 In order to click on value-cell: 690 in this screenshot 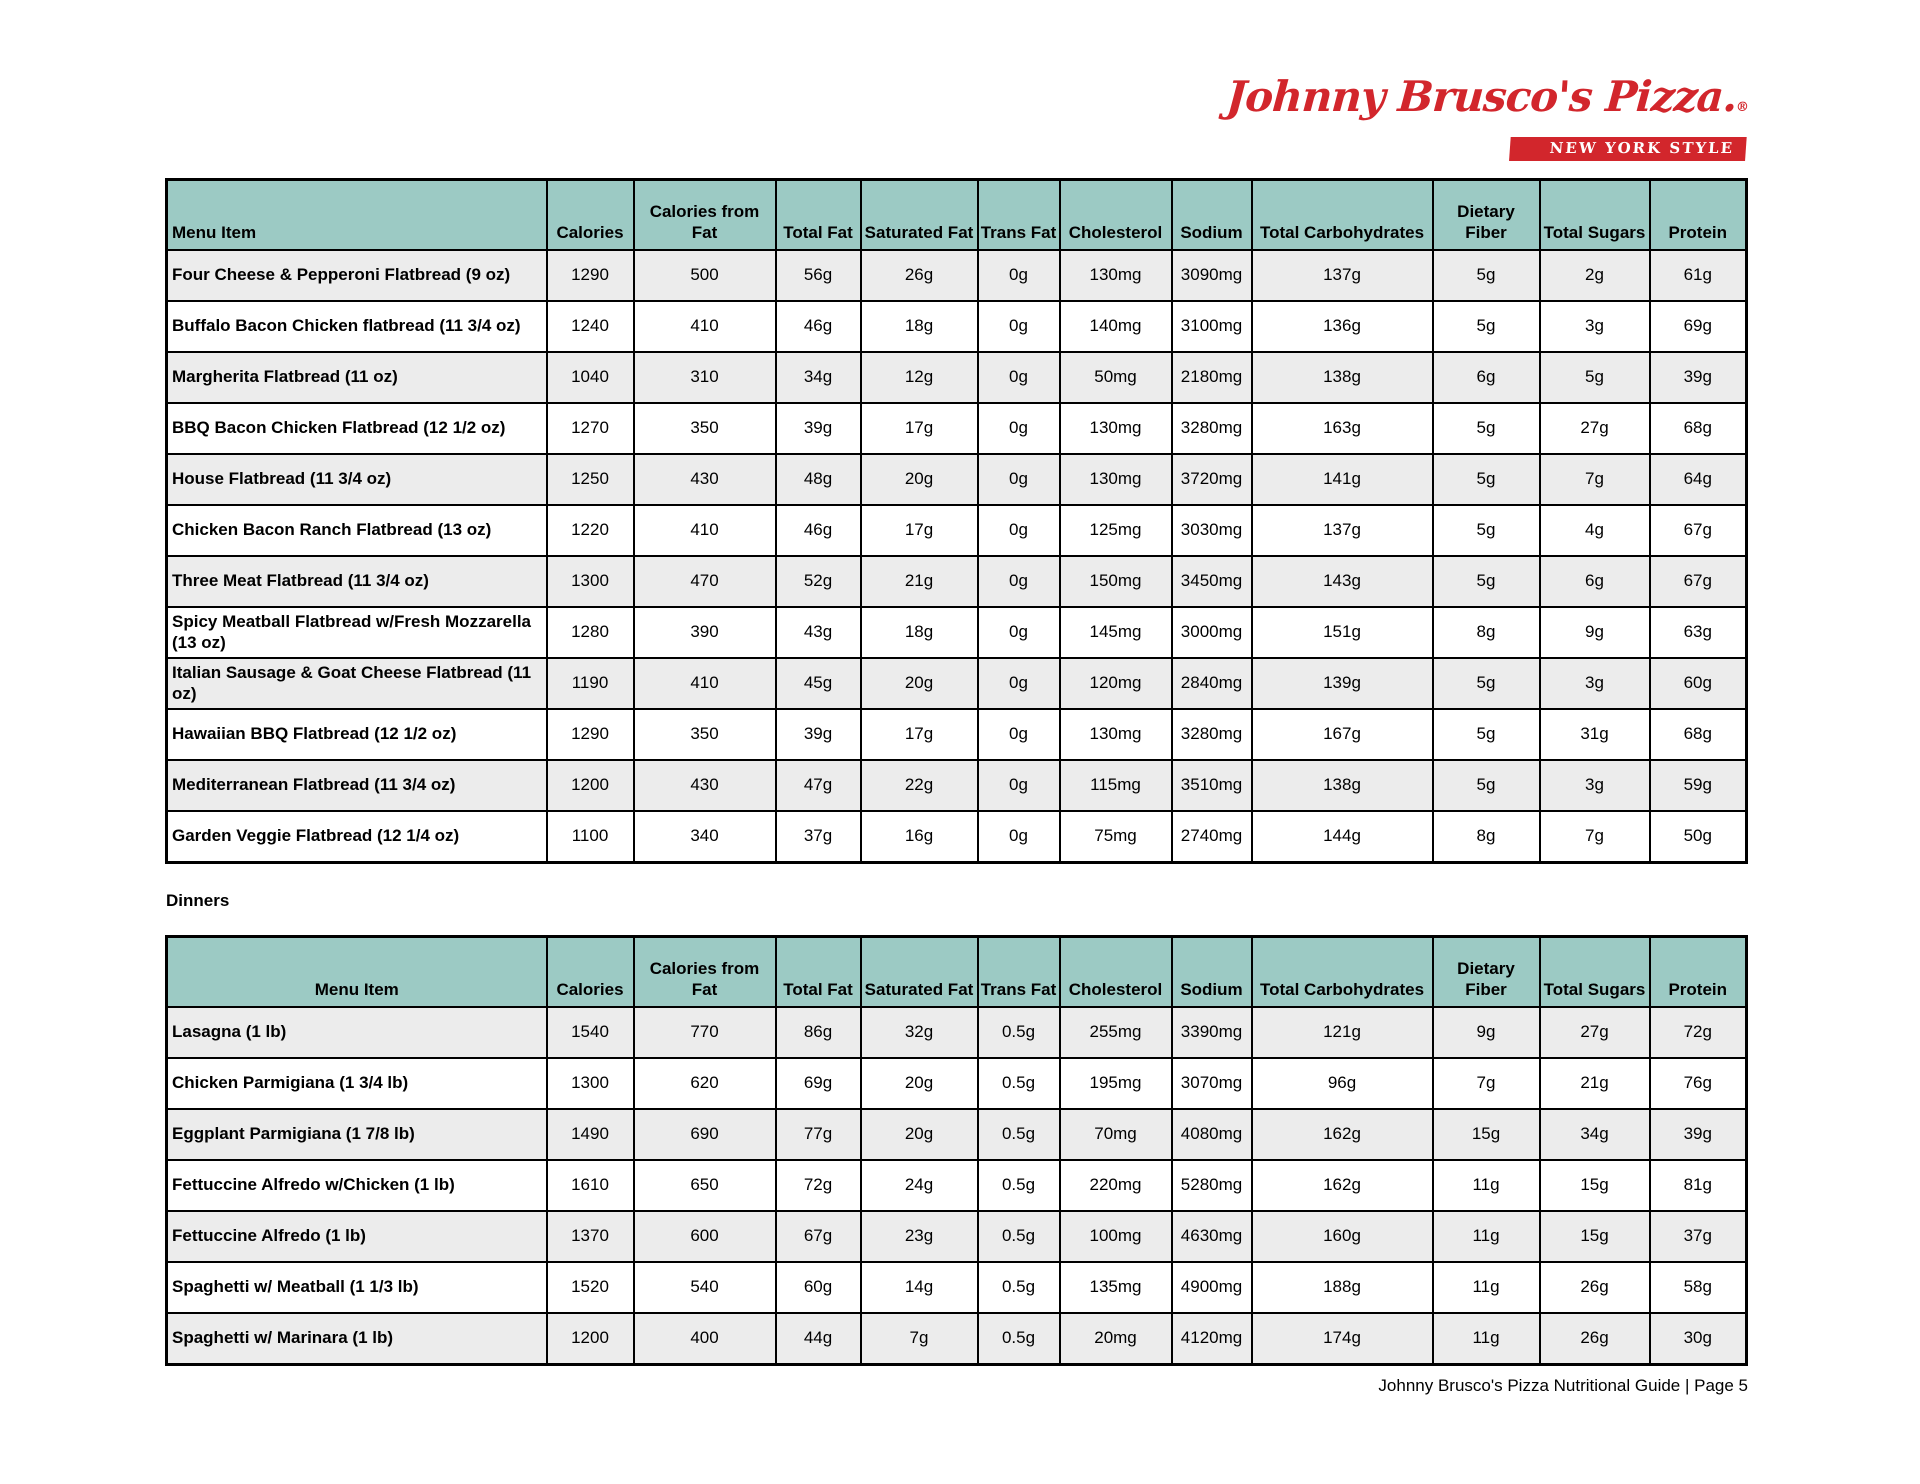, I will do `click(704, 1134)`.